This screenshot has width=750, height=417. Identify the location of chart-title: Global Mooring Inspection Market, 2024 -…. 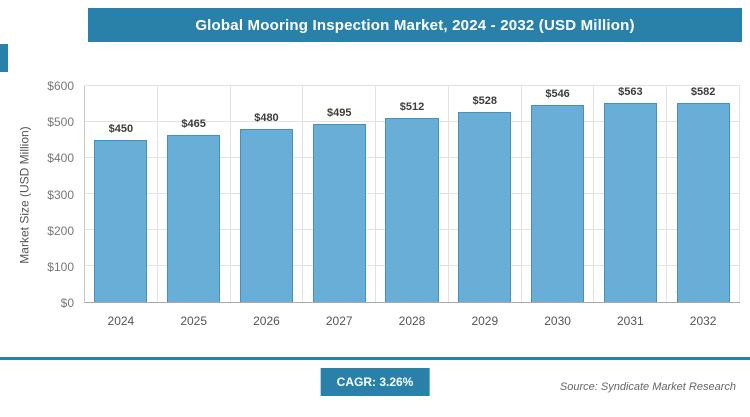
(415, 25).